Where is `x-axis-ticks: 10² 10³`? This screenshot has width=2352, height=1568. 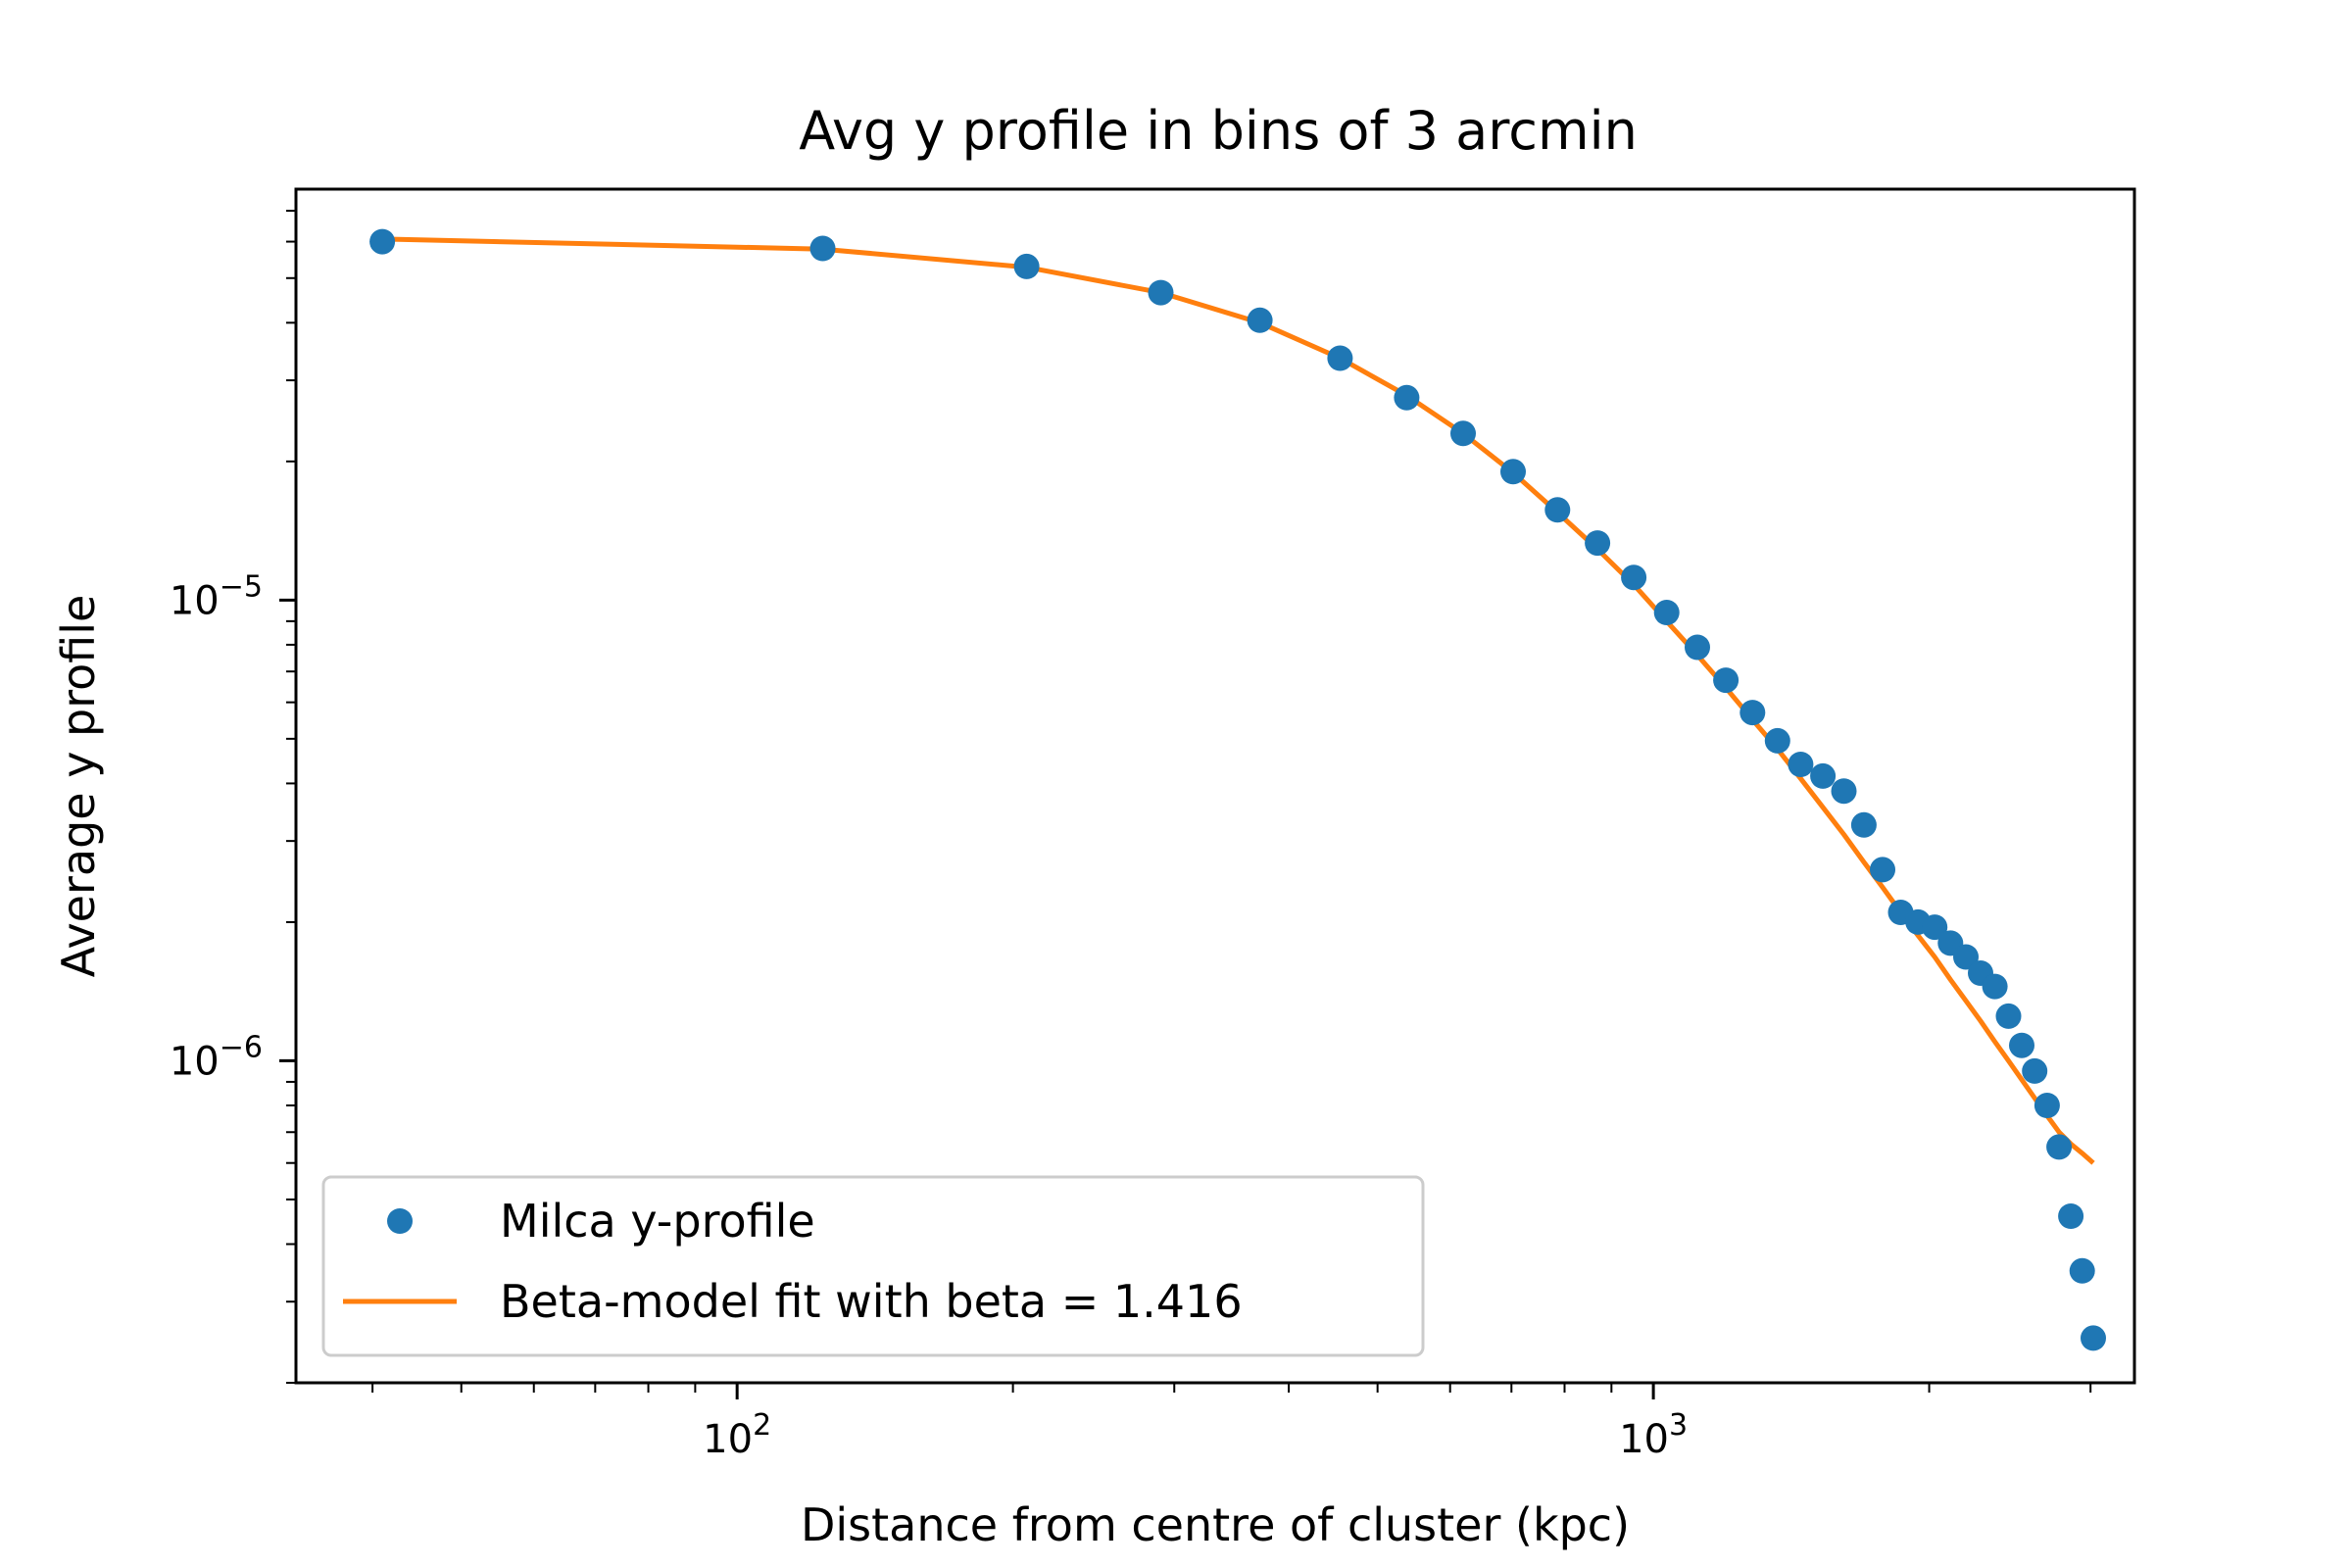 x-axis-ticks: 10² 10³ is located at coordinates (1231, 1422).